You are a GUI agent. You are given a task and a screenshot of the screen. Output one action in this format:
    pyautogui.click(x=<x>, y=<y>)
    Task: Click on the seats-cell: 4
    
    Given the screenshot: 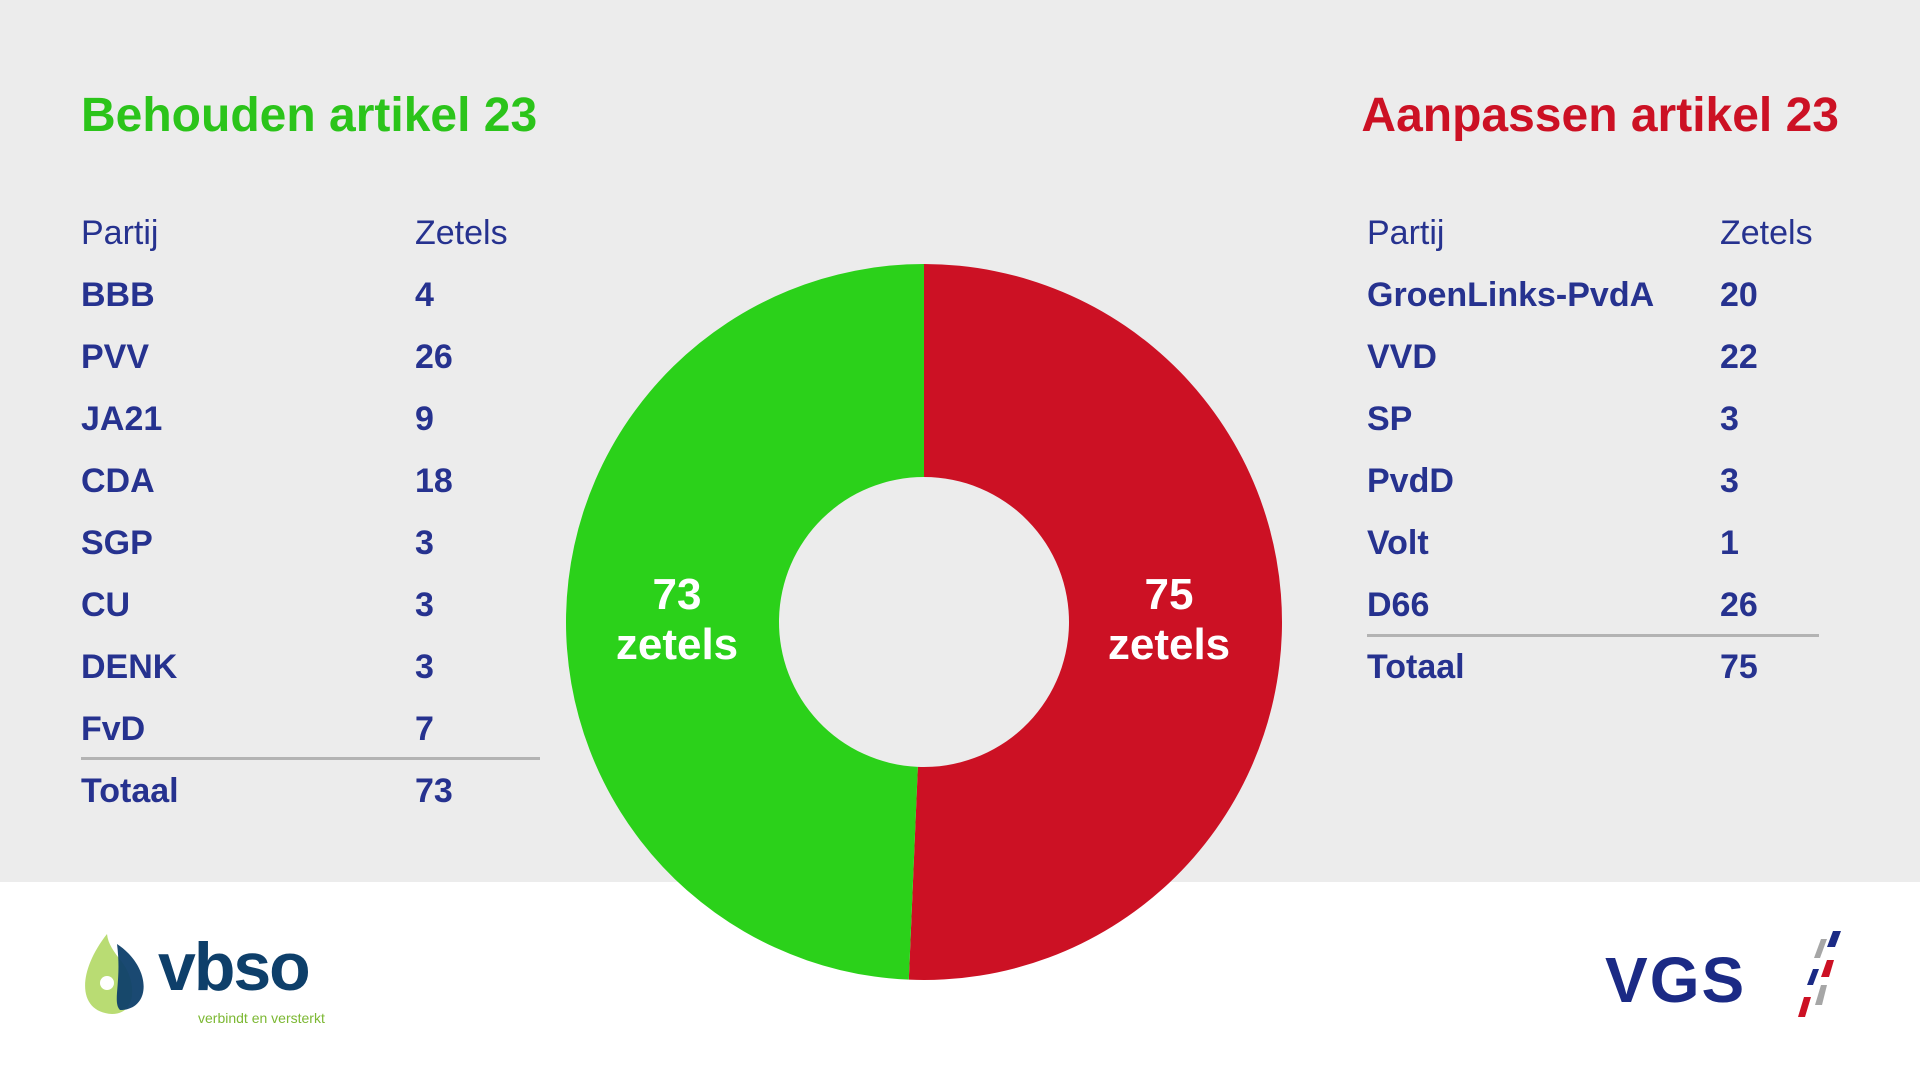 What is the action you would take?
    pyautogui.click(x=424, y=295)
    